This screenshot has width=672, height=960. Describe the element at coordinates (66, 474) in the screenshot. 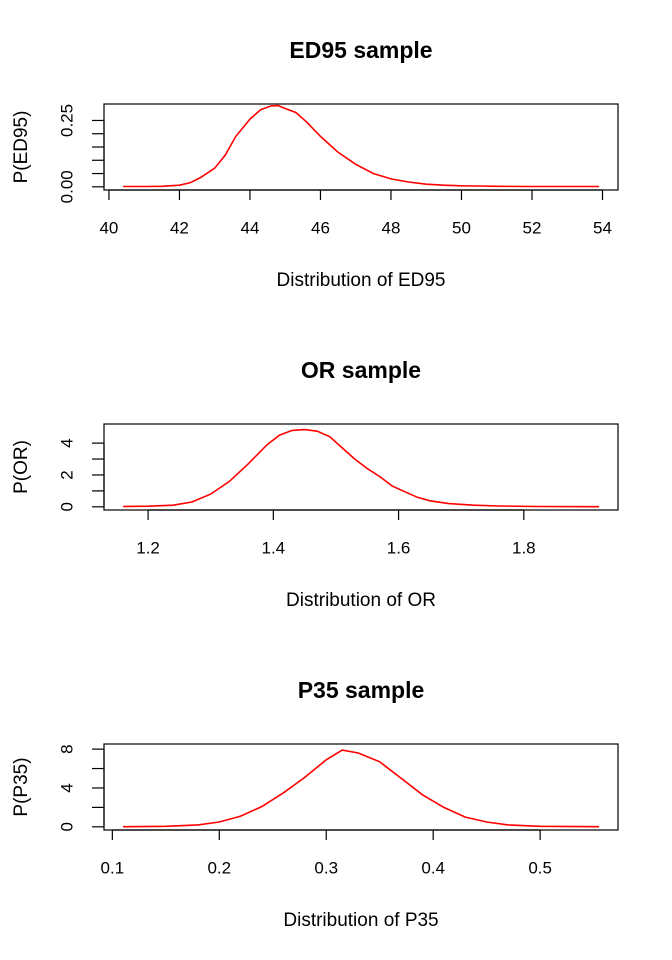

I see `y-tick-label: 2` at that location.